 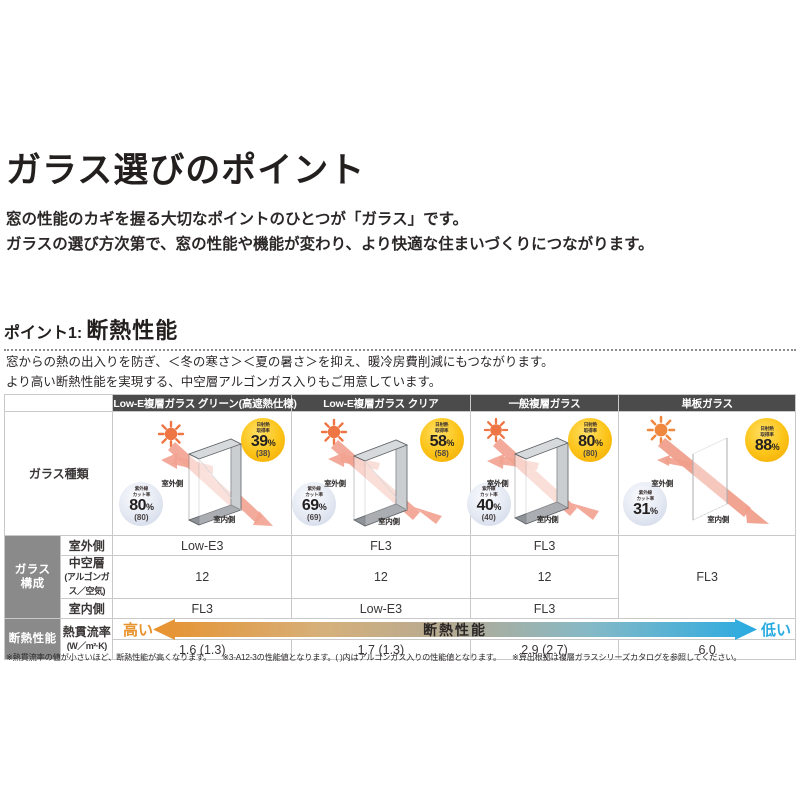 I want to click on outdoor-value-3: FL3, so click(x=707, y=577).